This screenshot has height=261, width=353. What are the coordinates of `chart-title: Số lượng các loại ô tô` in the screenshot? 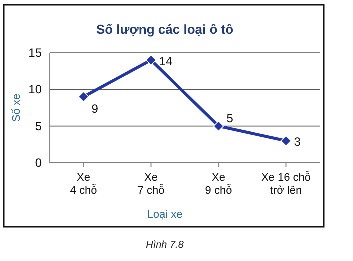 It's located at (165, 29).